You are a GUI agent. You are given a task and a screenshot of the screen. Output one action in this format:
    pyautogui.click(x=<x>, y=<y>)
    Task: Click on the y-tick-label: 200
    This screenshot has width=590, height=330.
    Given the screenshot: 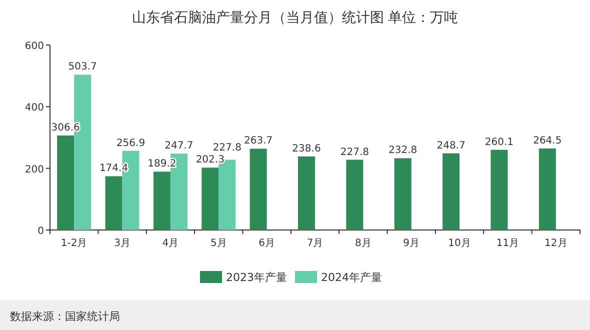 What is the action you would take?
    pyautogui.click(x=34, y=170)
    